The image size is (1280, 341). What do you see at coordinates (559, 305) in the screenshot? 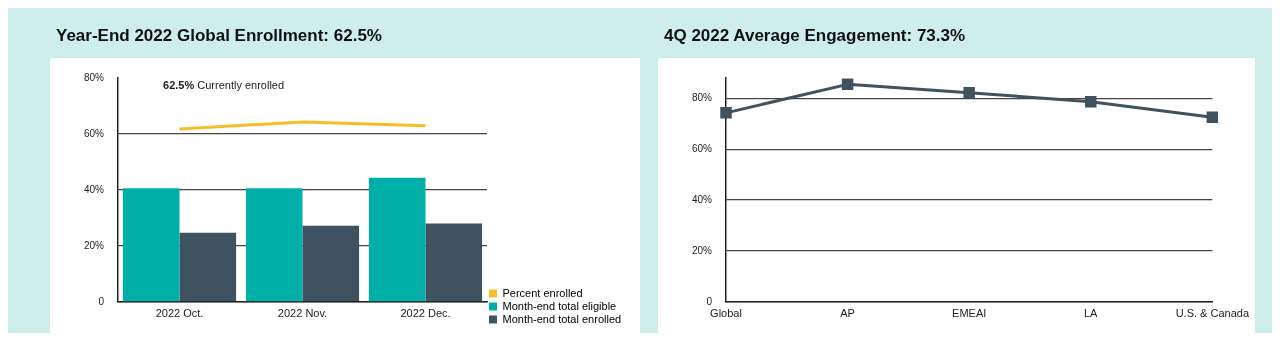
I see `legend-label: Month-end total eligible` at bounding box center [559, 305].